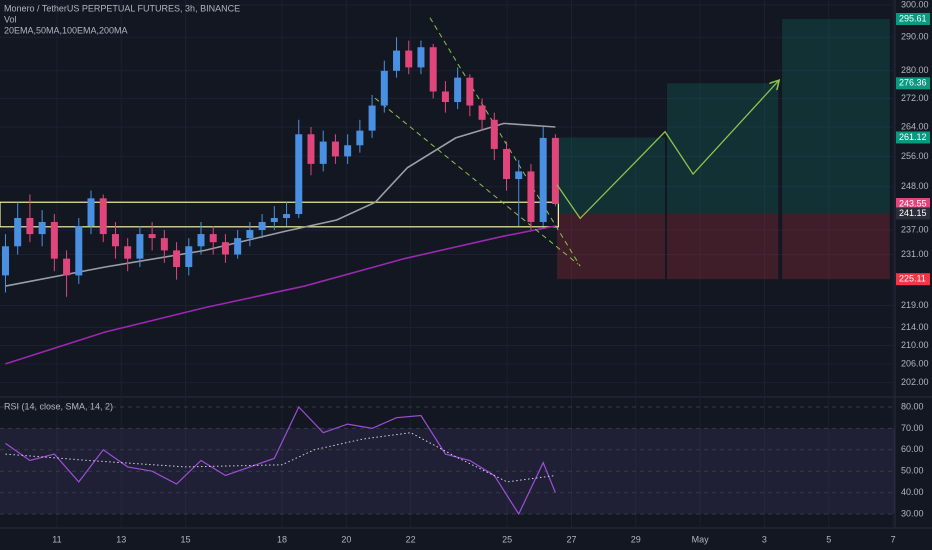  Describe the element at coordinates (915, 305) in the screenshot. I see `y-tick-label: 219.00` at that location.